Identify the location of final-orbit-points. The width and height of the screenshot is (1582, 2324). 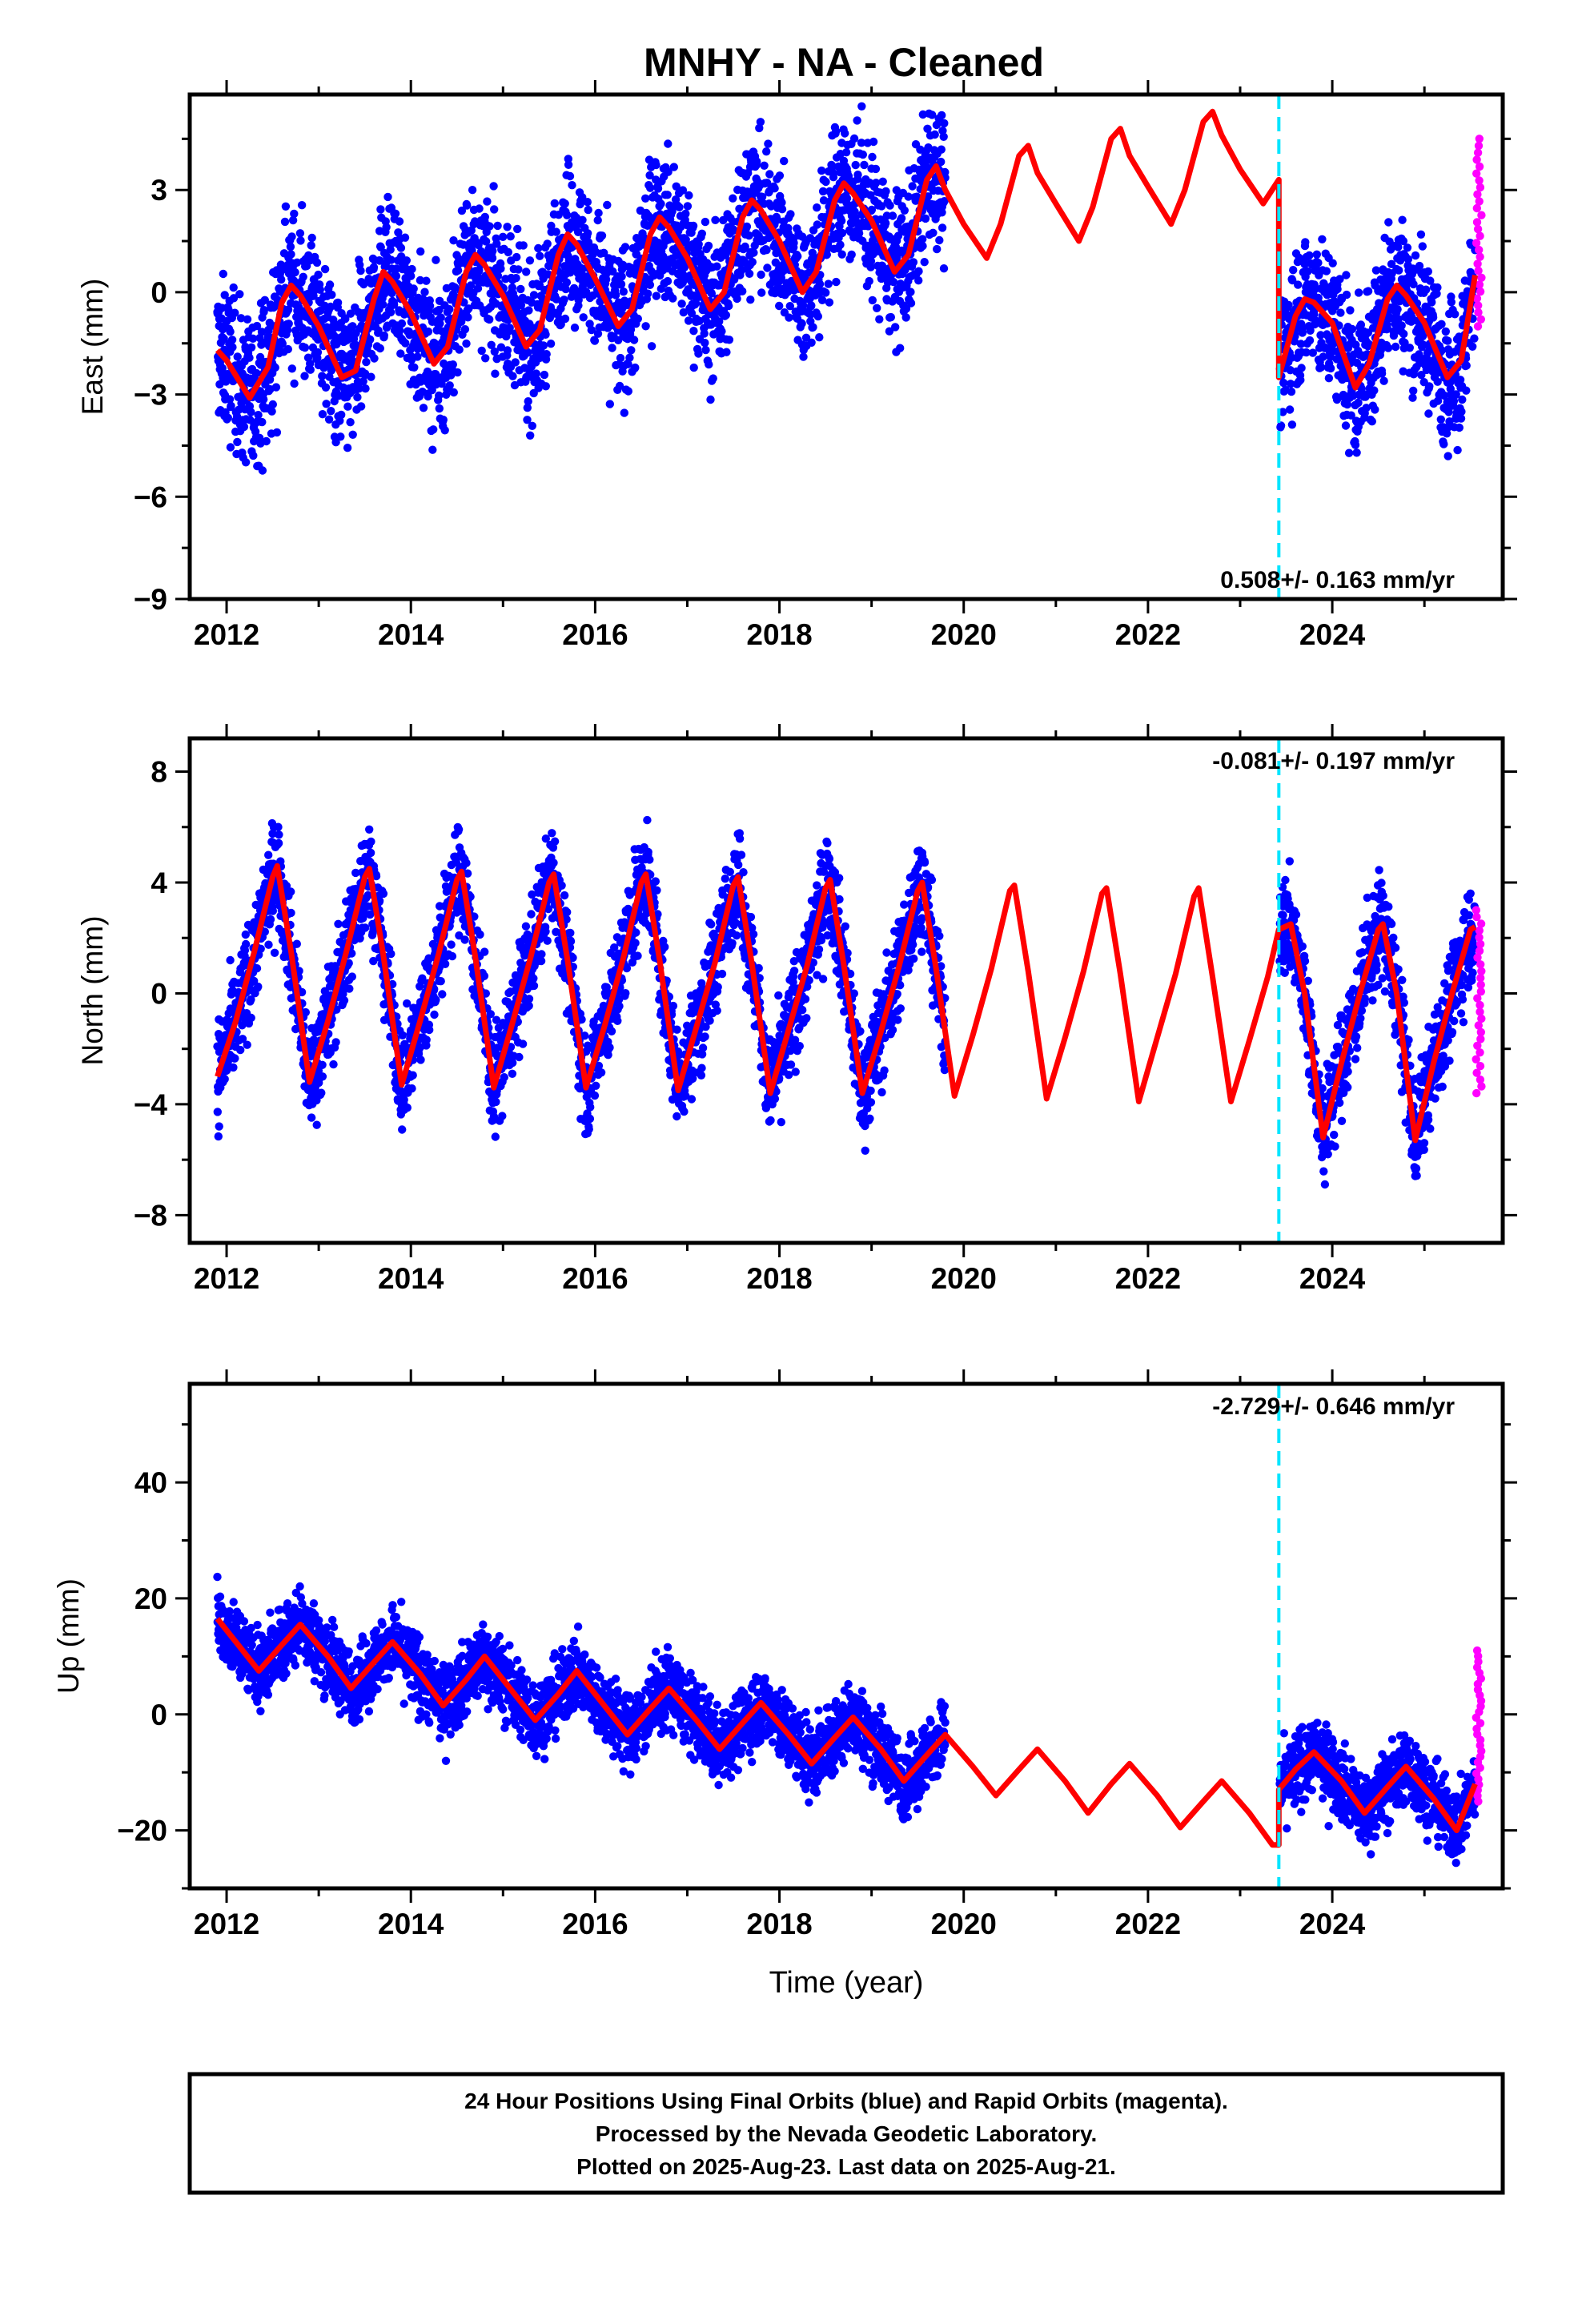
(847, 288).